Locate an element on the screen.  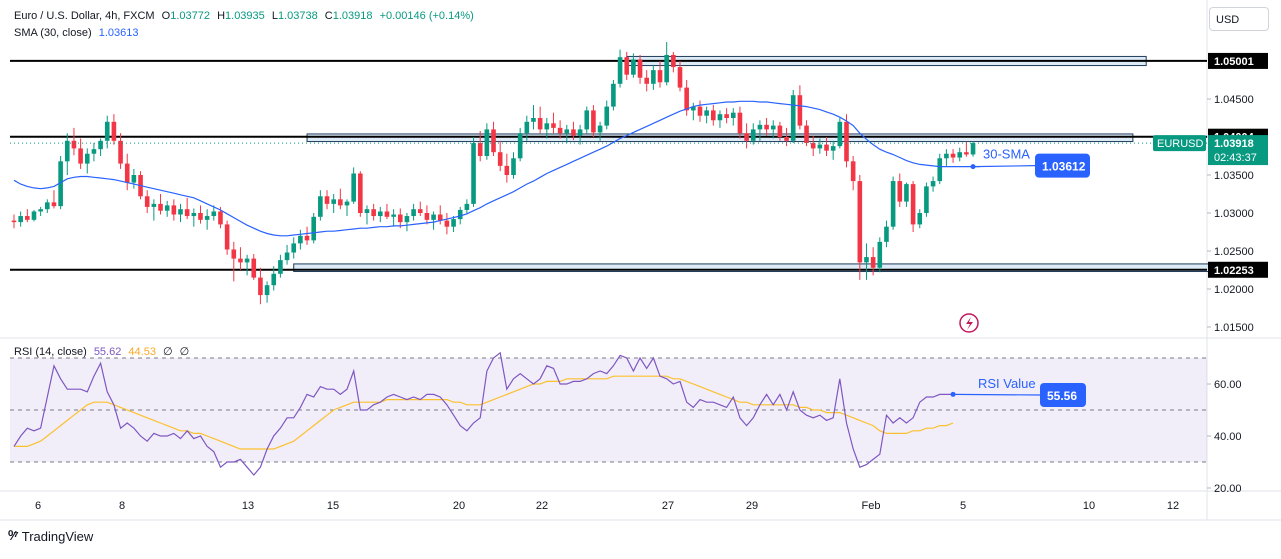
time-tick-label-11: 12 is located at coordinates (1173, 506).